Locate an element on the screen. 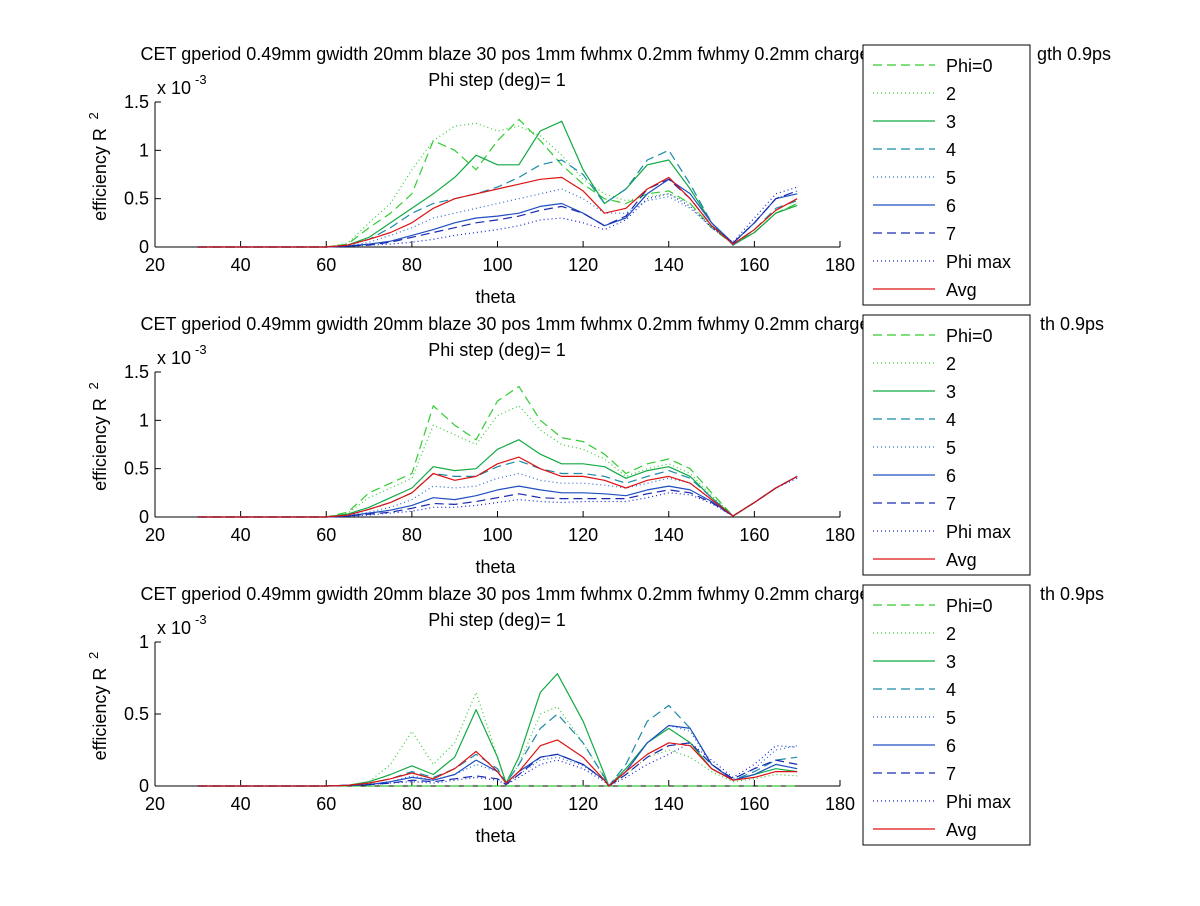 This screenshot has width=1200, height=906. x-tick-label: 60 is located at coordinates (326, 265).